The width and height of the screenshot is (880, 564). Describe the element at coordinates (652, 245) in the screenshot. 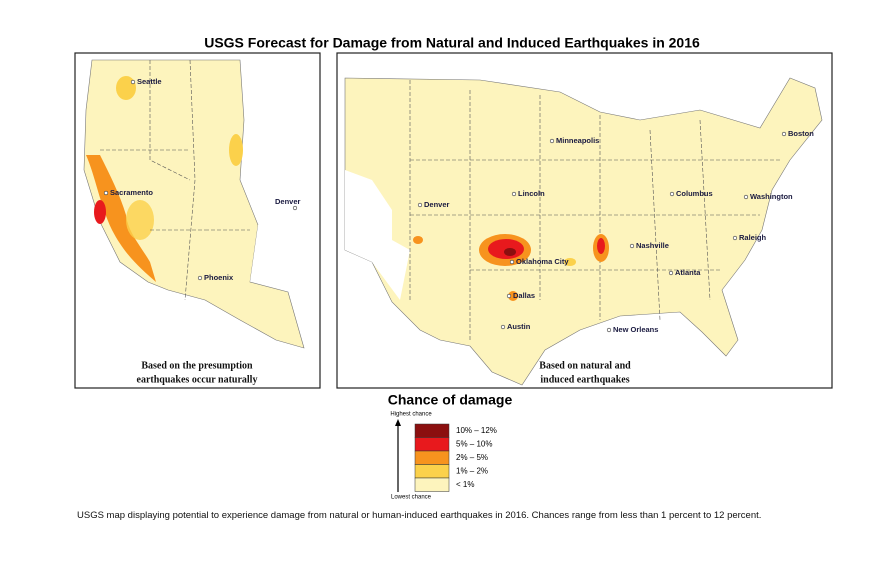

I see `city-label: Nashville` at that location.